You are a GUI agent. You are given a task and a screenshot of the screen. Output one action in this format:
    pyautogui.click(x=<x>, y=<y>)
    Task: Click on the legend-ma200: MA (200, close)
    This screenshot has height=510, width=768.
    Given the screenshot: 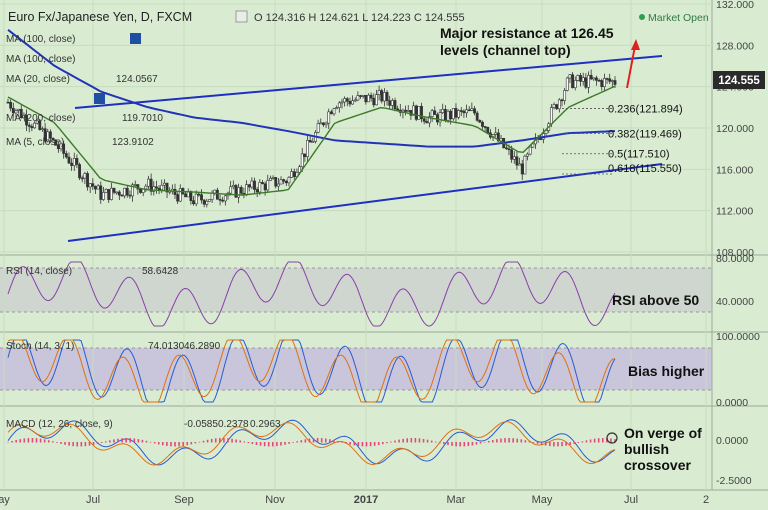 What is the action you would take?
    pyautogui.click(x=40, y=118)
    